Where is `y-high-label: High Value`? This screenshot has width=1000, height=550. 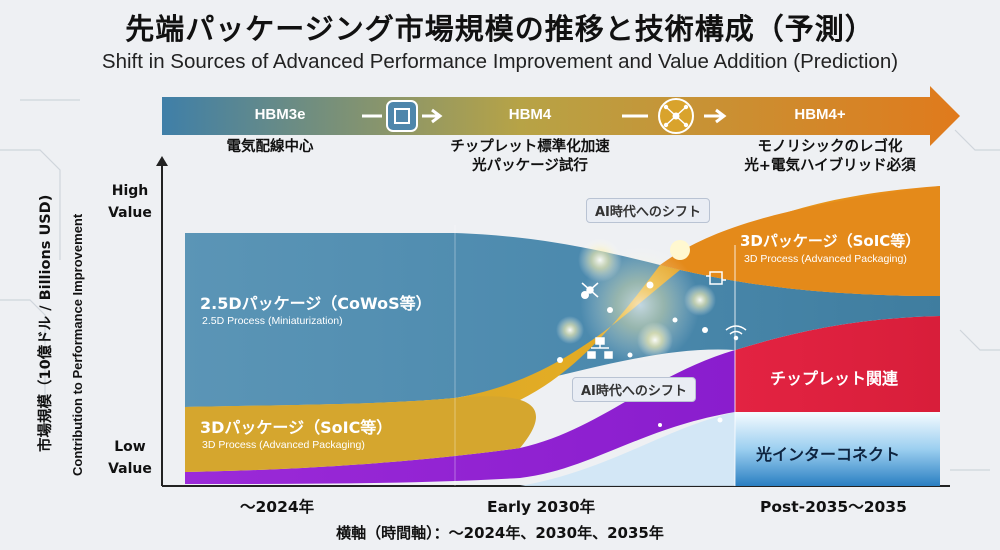
y-high-label: High Value is located at coordinates (130, 202).